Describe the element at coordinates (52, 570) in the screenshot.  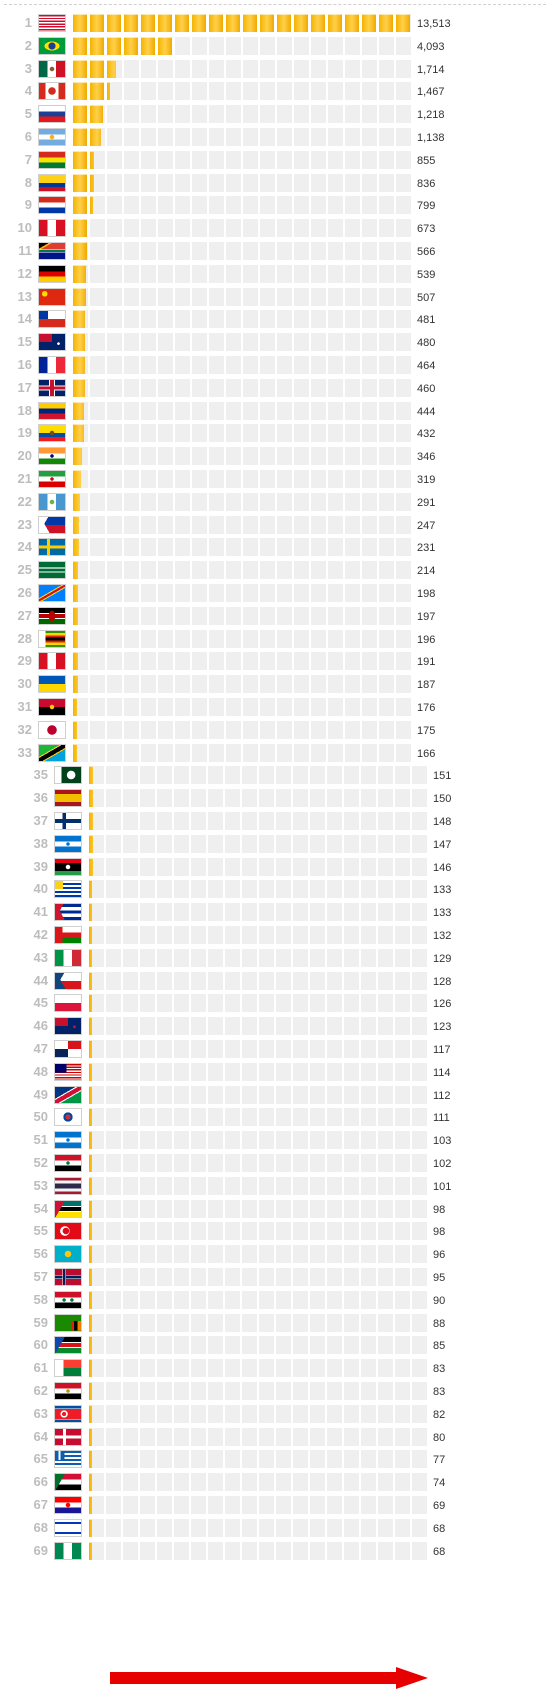
I see `saudi-arabia-flag` at that location.